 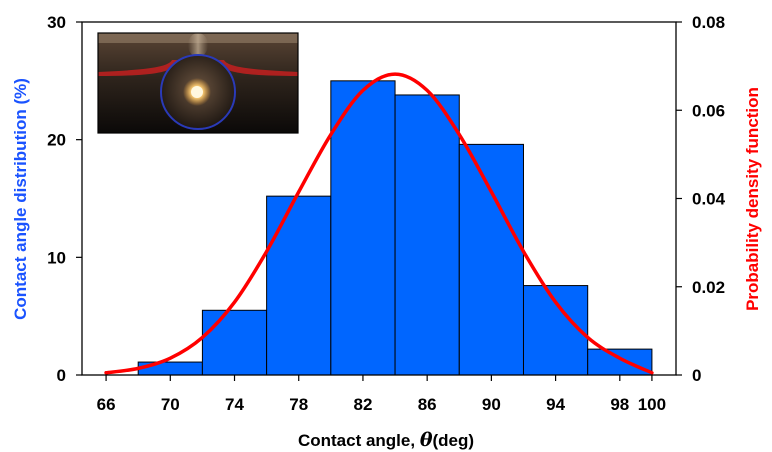 I want to click on x-tick-label: 74, so click(x=234, y=404).